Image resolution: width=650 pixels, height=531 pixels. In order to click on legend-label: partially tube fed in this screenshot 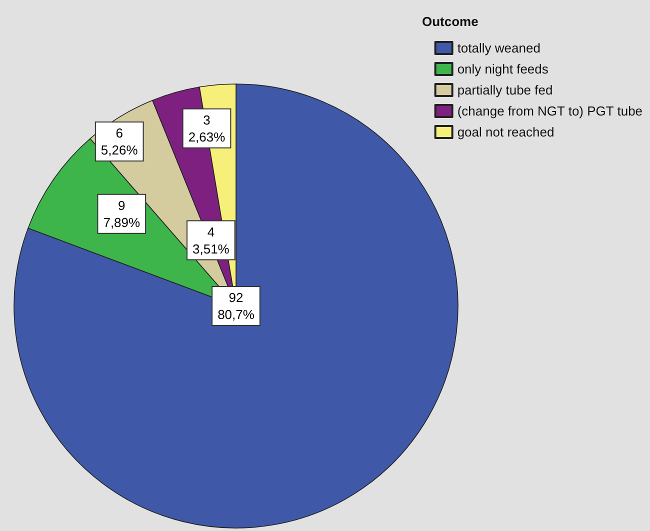, I will do `click(505, 90)`.